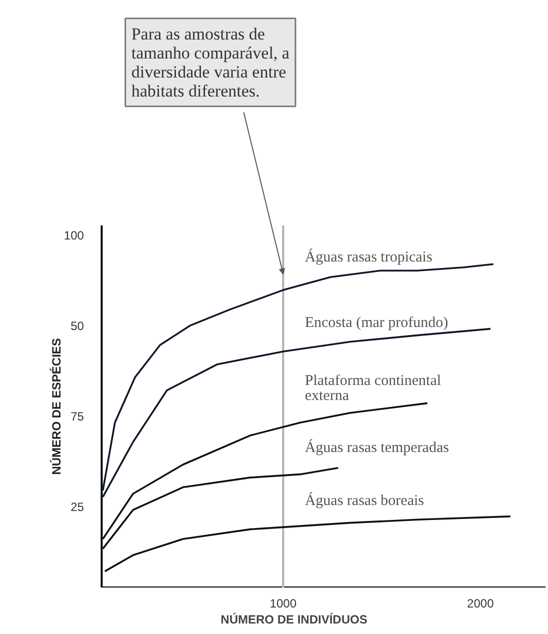 Image resolution: width=548 pixels, height=634 pixels. Describe the element at coordinates (373, 388) in the screenshot. I see `series-label: Plataforma continental externa` at that location.